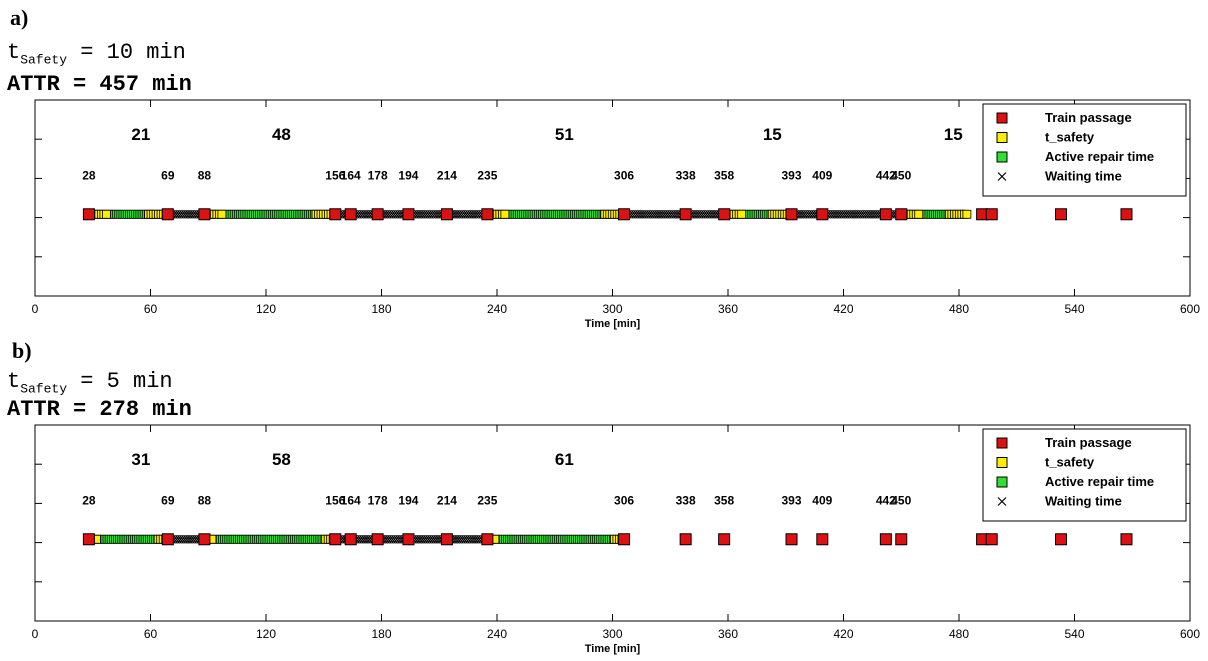 The width and height of the screenshot is (1208, 661). Describe the element at coordinates (19, 17) in the screenshot. I see `panel-a-letter: a)` at that location.